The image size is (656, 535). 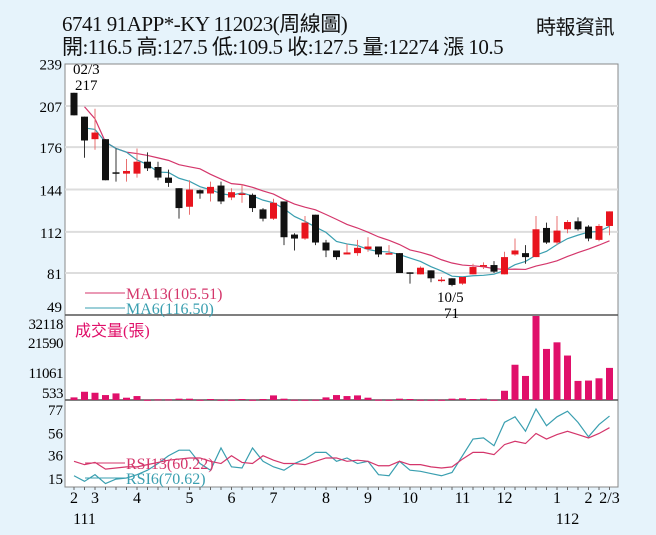 I want to click on volume-tick-label: 533, so click(x=52, y=394).